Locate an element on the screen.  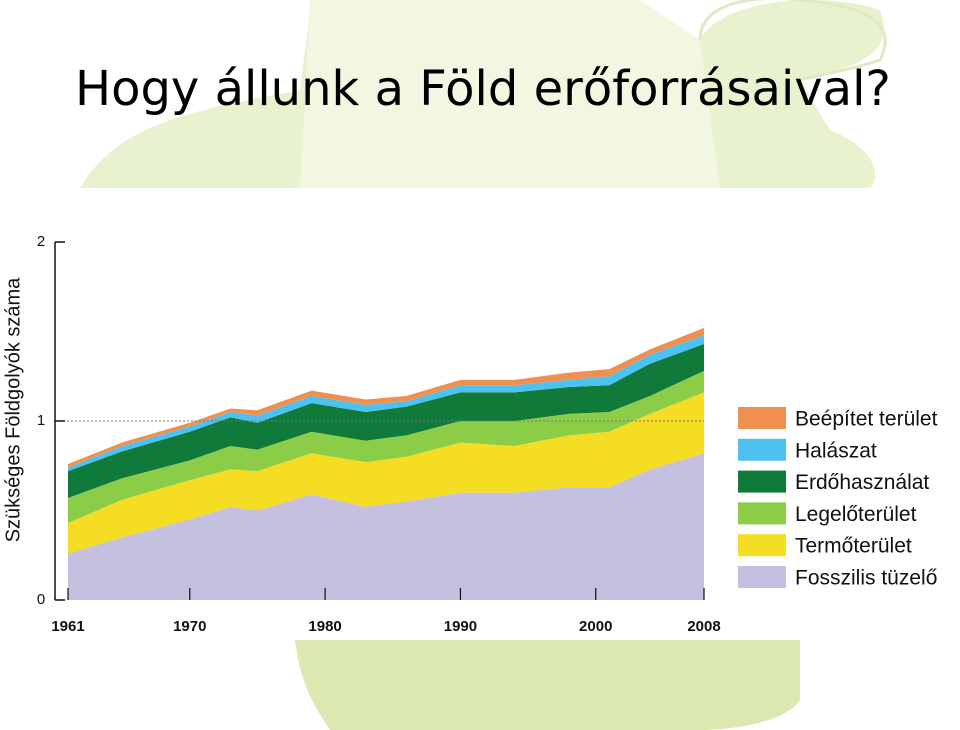
legend-label: Erdőhasználat is located at coordinates (862, 482).